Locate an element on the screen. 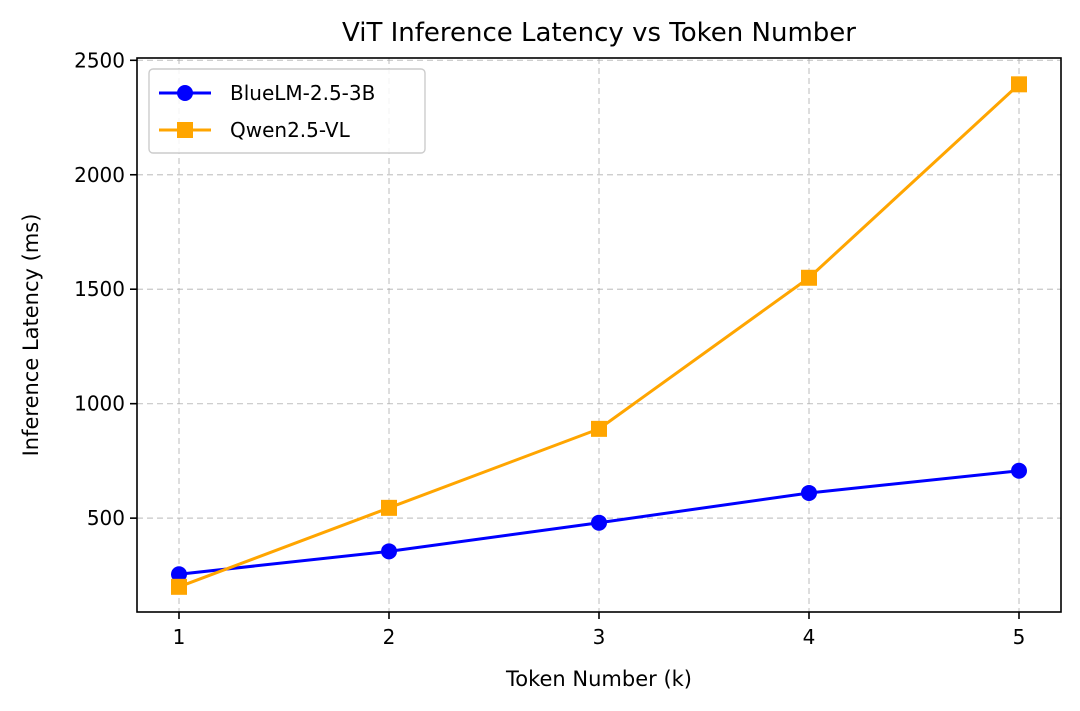 The height and width of the screenshot is (711, 1080). y-tick-label: 2500 is located at coordinates (99, 60).